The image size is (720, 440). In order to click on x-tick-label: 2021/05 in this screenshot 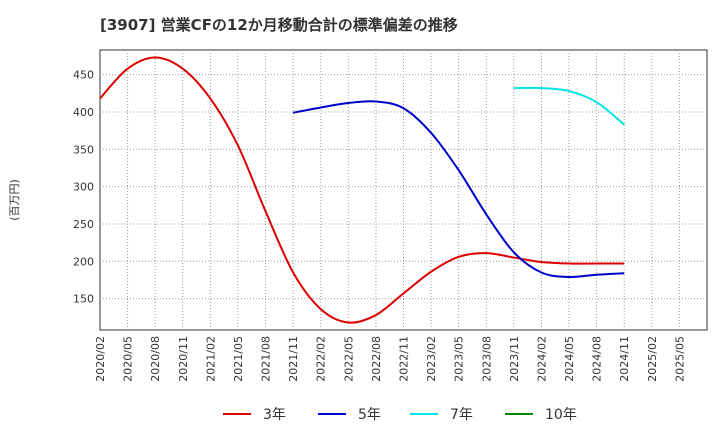, I will do `click(238, 359)`.